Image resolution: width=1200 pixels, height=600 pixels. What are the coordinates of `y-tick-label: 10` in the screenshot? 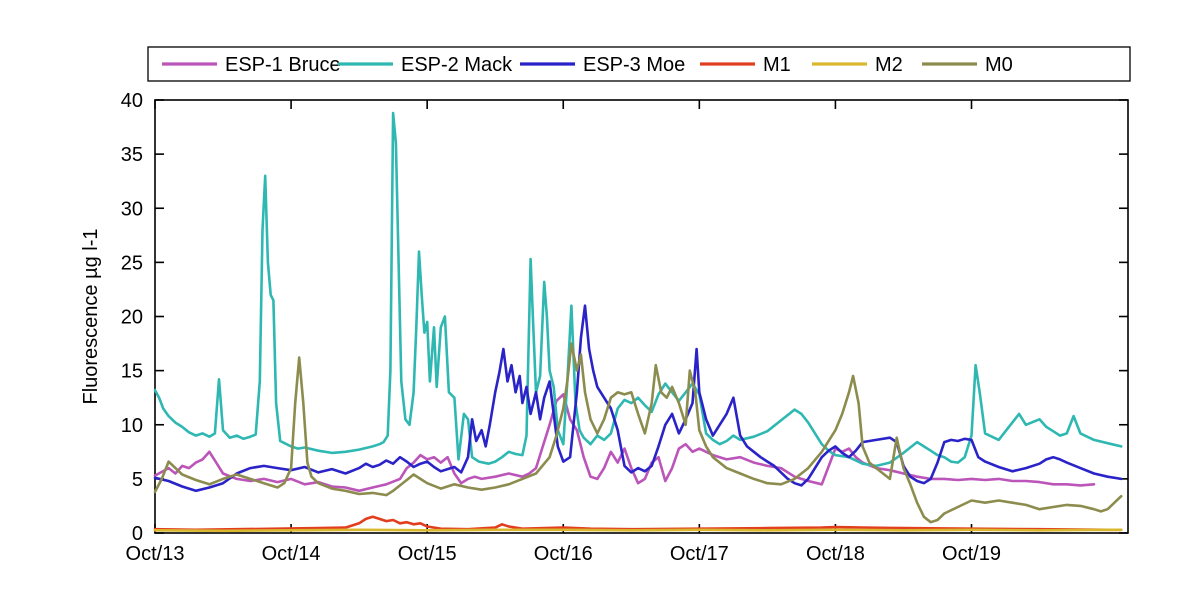 It's located at (132, 426).